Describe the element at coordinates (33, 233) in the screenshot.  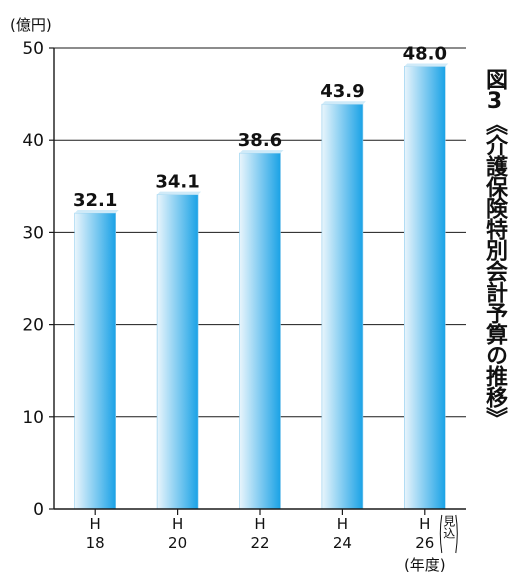
I see `y-tick-label: 30` at that location.